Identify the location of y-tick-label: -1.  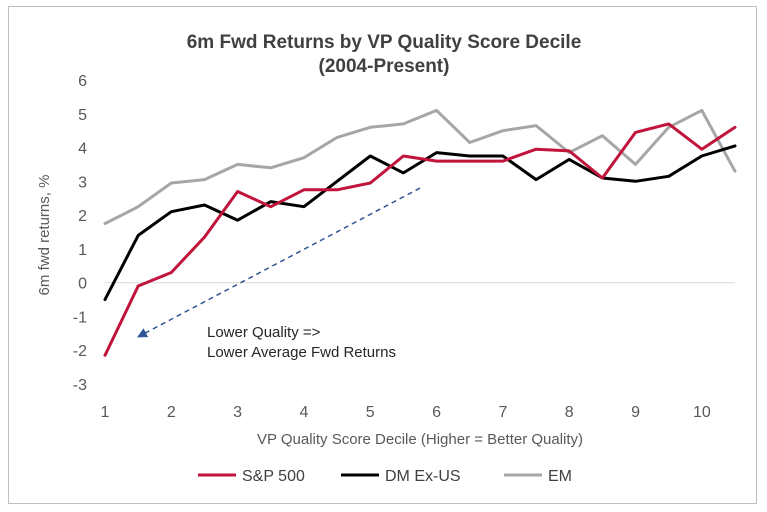
(80, 317).